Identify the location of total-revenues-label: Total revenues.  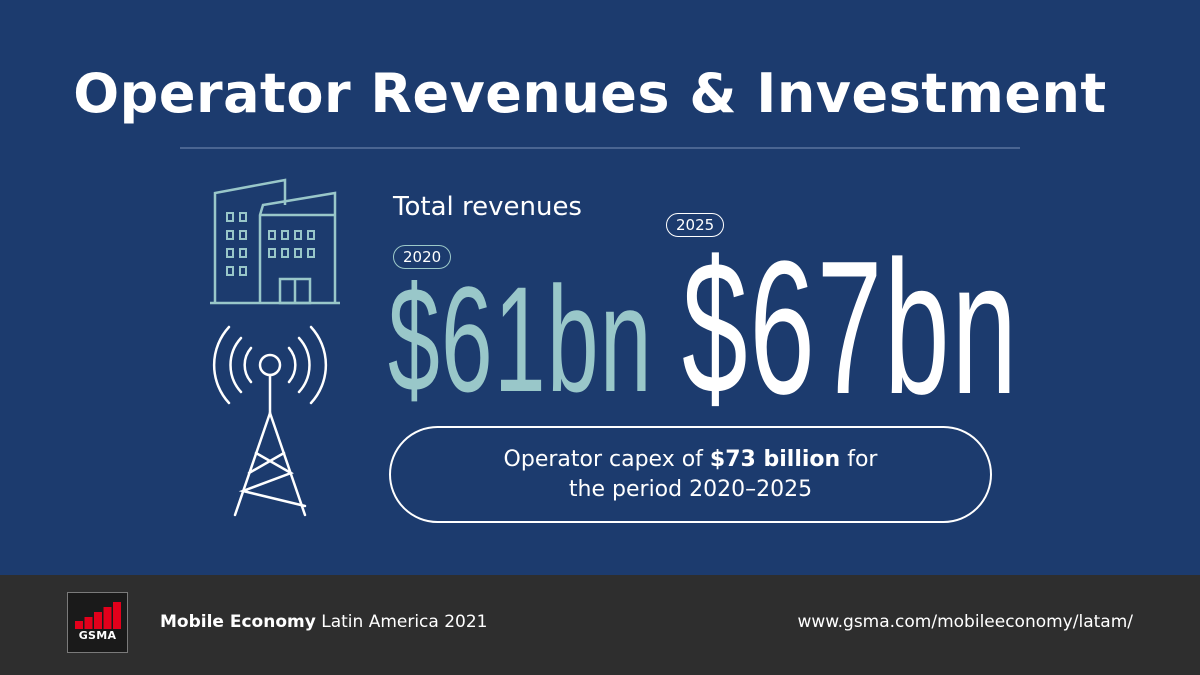
(487, 207).